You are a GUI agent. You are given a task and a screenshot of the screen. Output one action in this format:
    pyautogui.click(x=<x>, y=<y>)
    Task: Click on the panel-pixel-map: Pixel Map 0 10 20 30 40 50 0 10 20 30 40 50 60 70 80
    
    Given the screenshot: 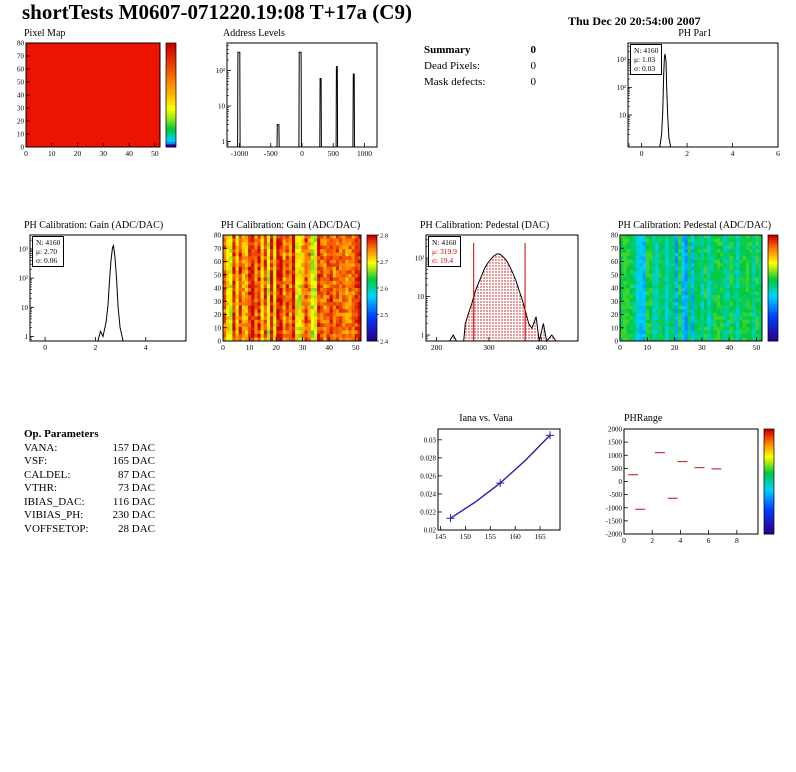 What is the action you would take?
    pyautogui.click(x=101, y=94)
    